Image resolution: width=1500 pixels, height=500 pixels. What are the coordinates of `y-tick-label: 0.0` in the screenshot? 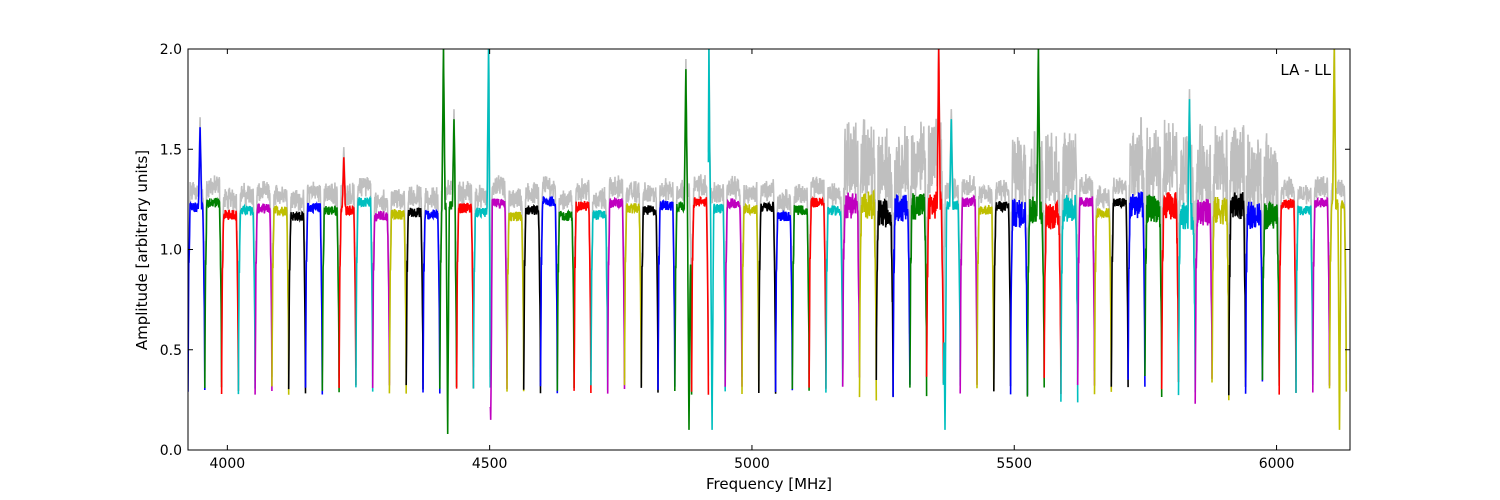 It's located at (171, 451).